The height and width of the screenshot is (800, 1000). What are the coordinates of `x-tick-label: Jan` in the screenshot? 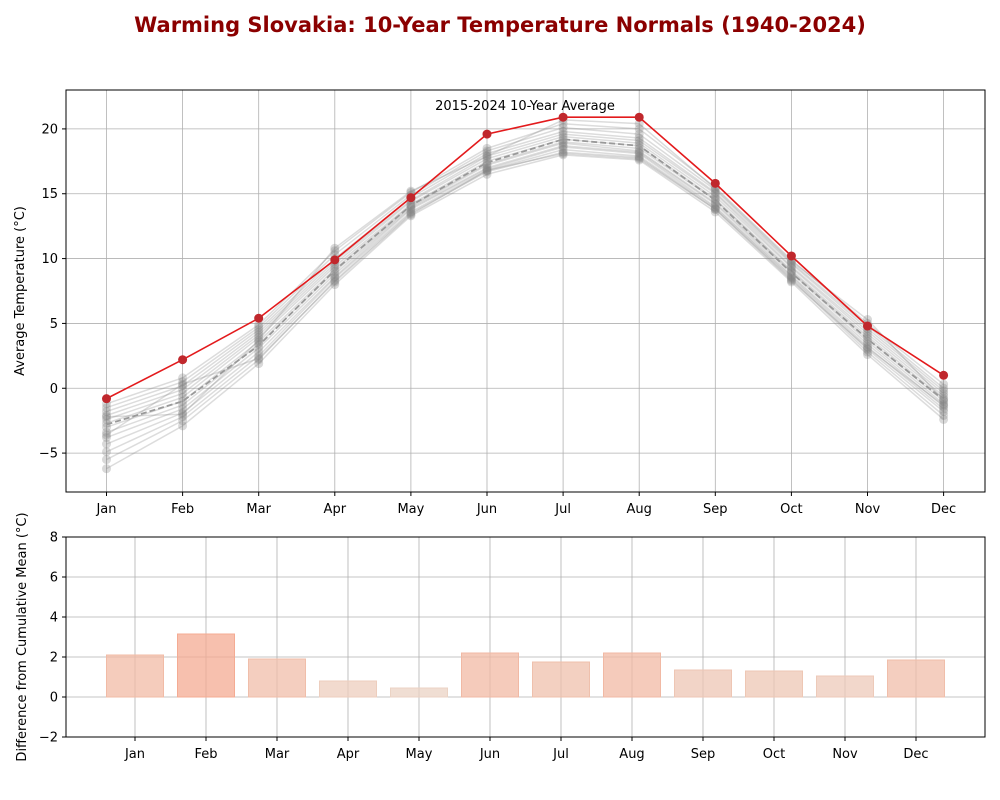 It's located at (134, 754).